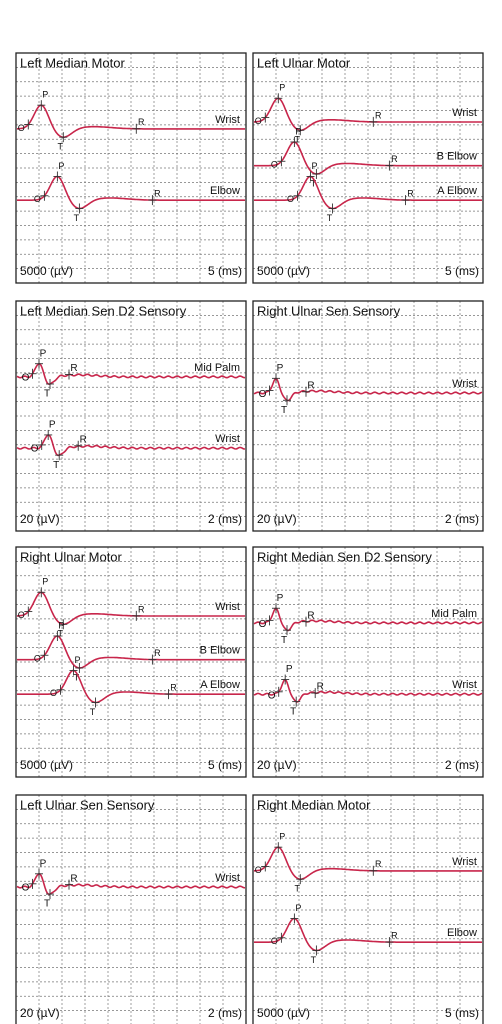  Describe the element at coordinates (87, 804) in the screenshot. I see `panel-title: Left Ulnar Sen Sensory` at that location.